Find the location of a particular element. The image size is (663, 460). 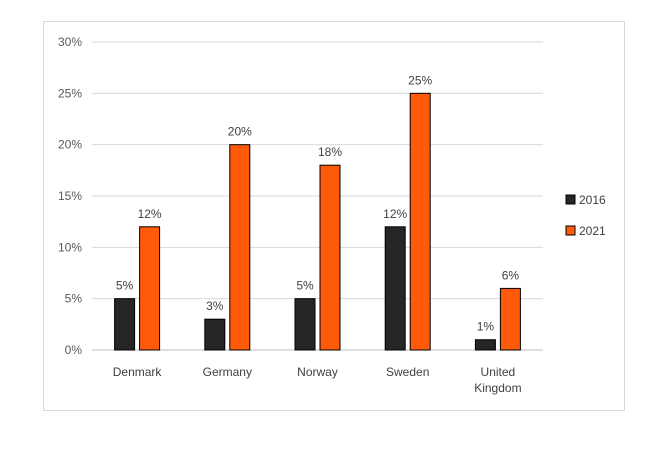

y-tick-label: 20% is located at coordinates (70, 145).